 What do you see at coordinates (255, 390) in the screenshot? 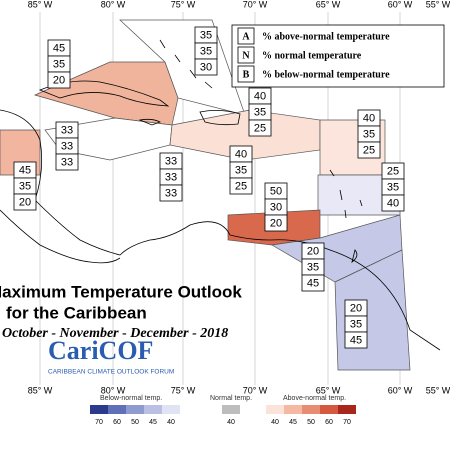
I see `lon-label-bottom: 70° W` at bounding box center [255, 390].